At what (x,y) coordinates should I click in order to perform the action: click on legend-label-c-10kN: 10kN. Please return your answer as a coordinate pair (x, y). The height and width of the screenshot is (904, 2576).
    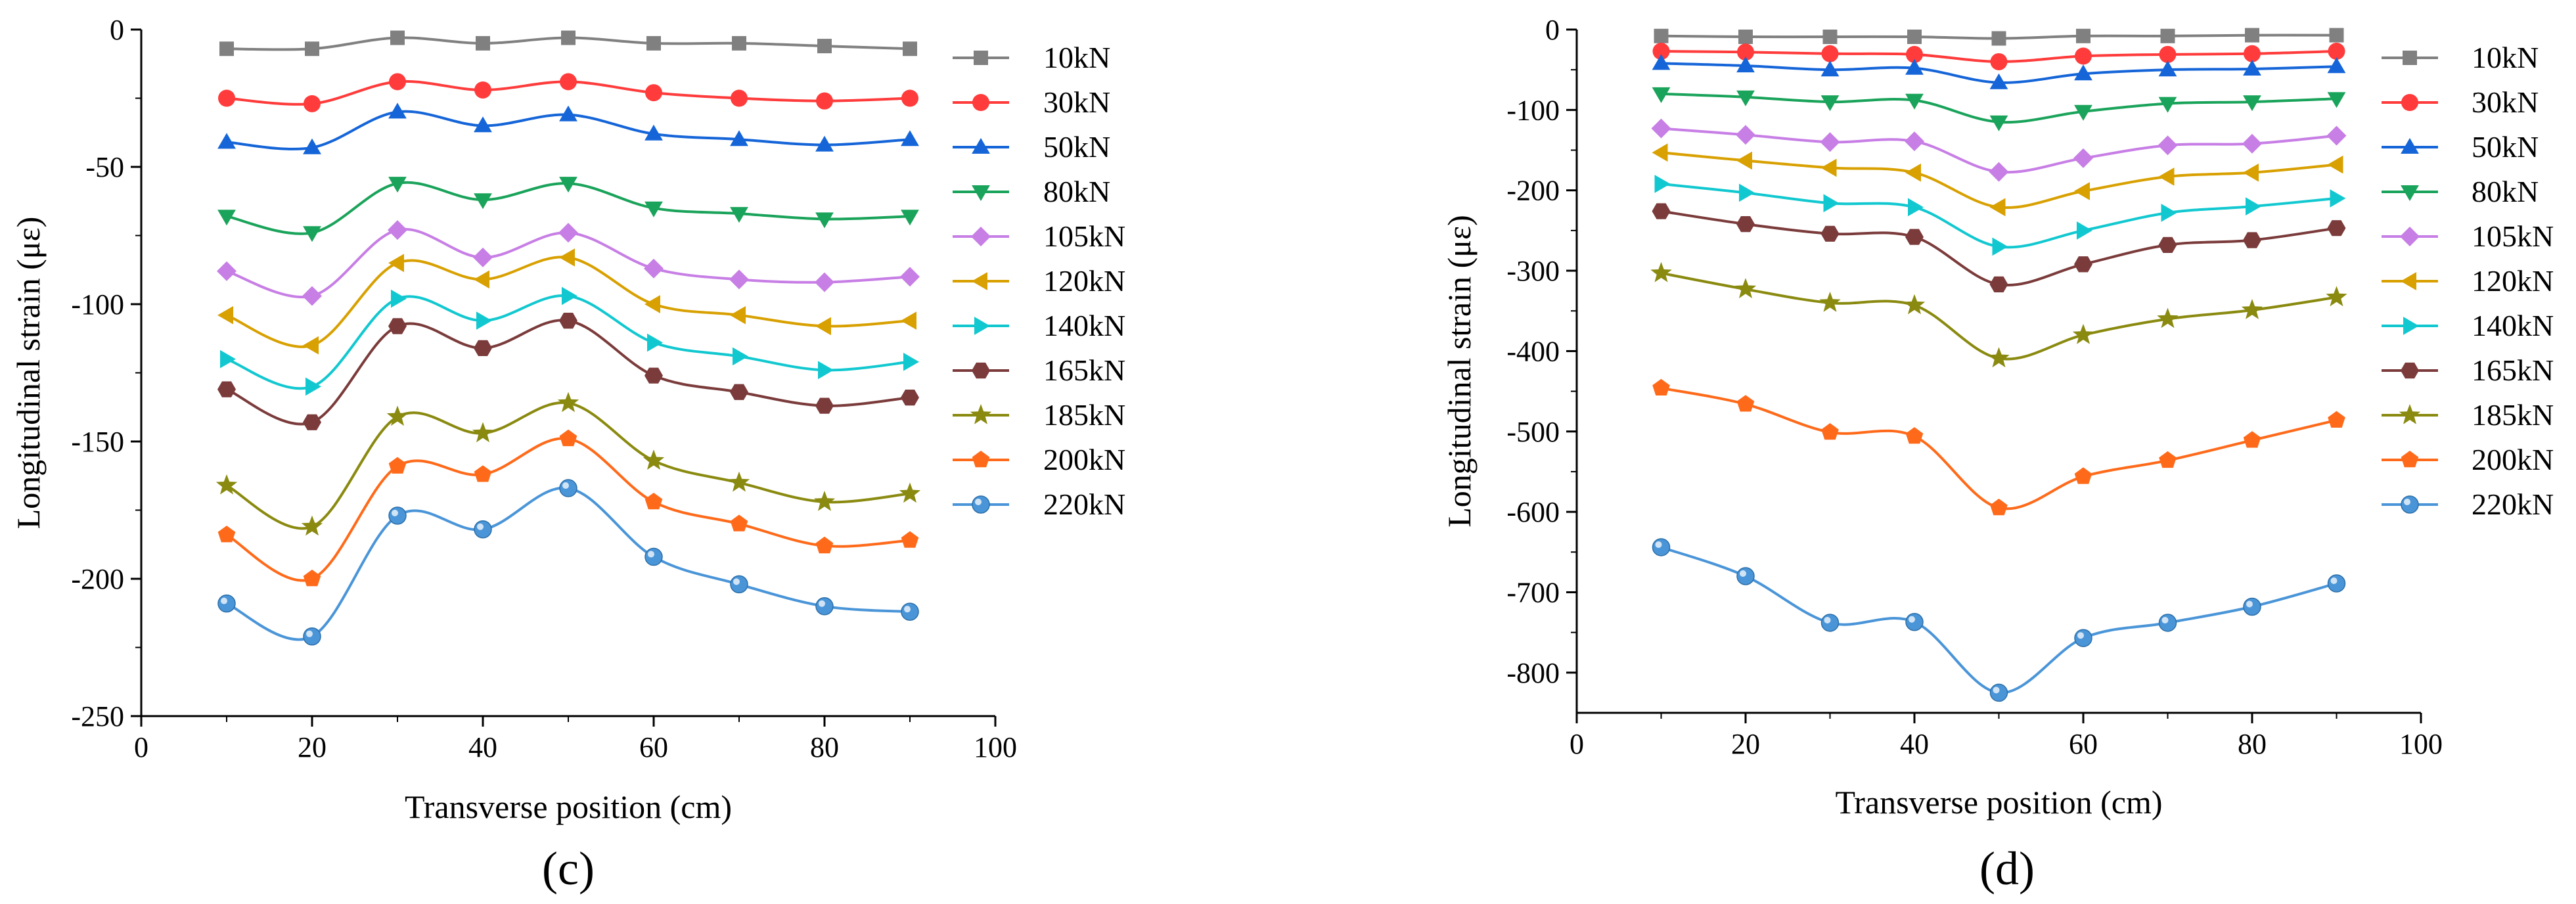
    Looking at the image, I should click on (1076, 57).